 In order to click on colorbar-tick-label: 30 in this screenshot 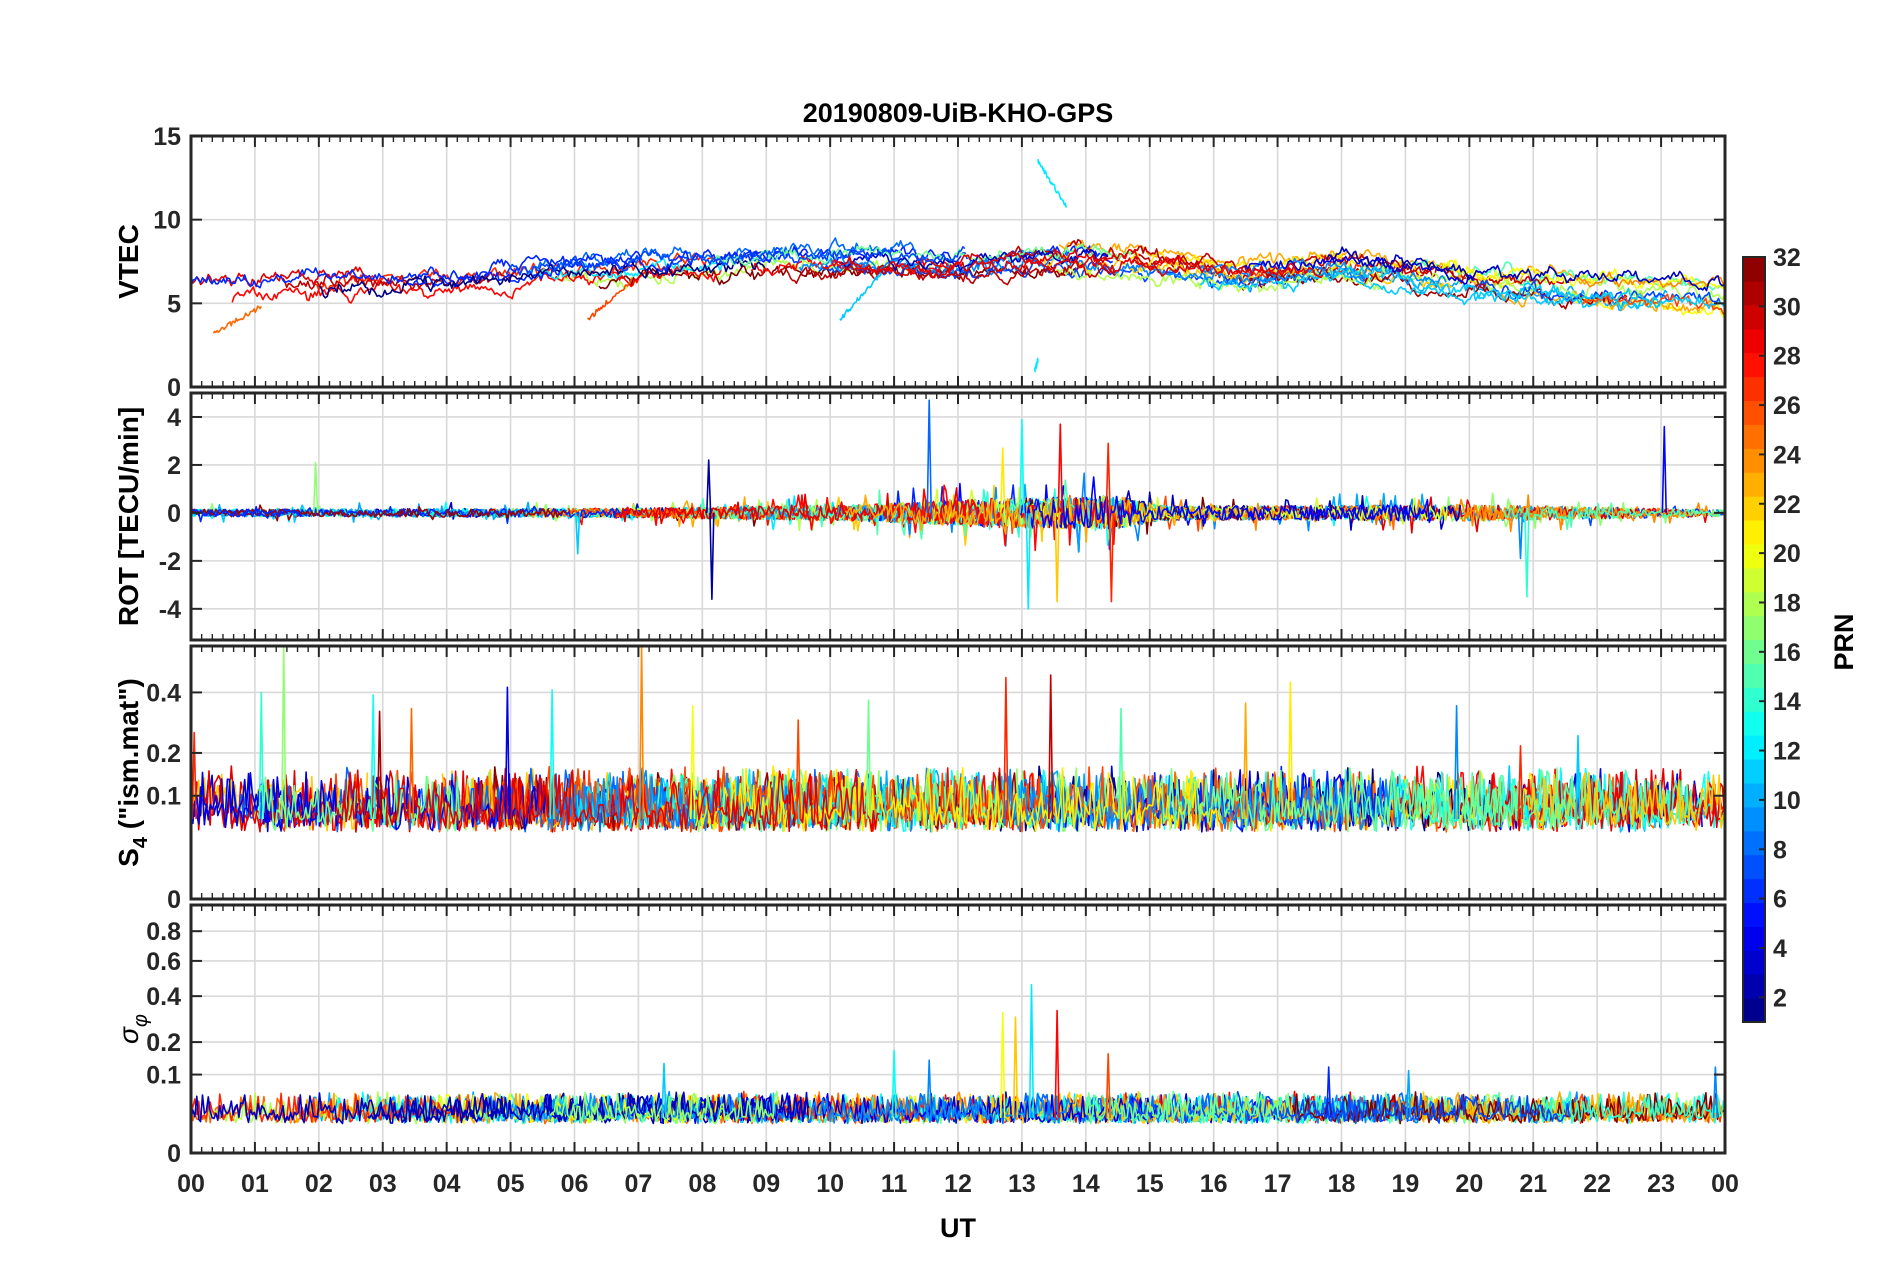, I will do `click(1787, 307)`.